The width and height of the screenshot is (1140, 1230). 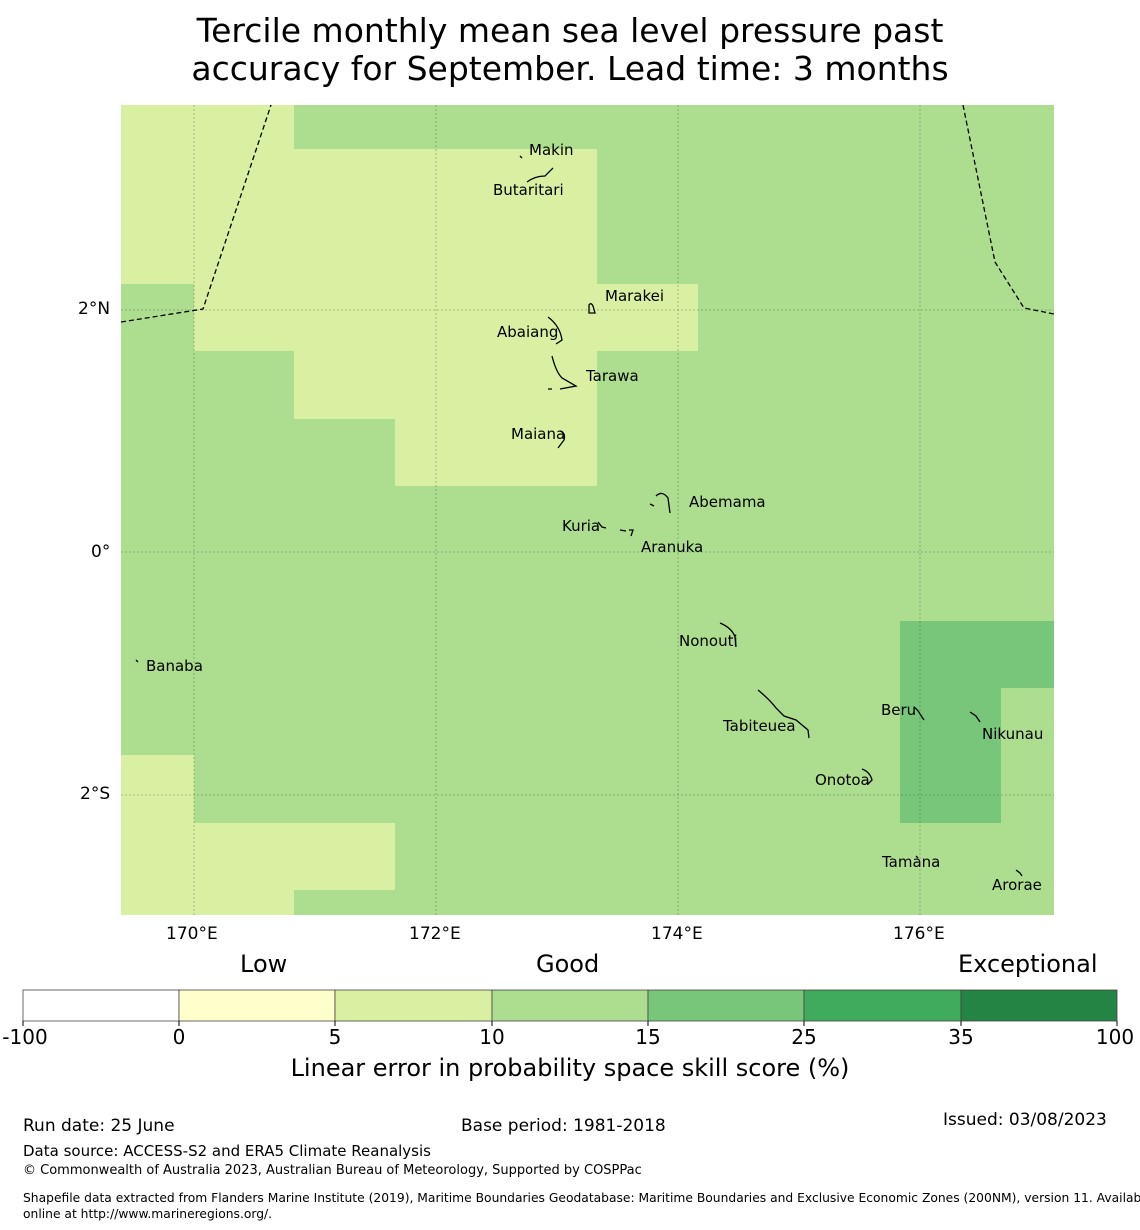 I want to click on colorbar-tick-0: 0, so click(x=179, y=1037).